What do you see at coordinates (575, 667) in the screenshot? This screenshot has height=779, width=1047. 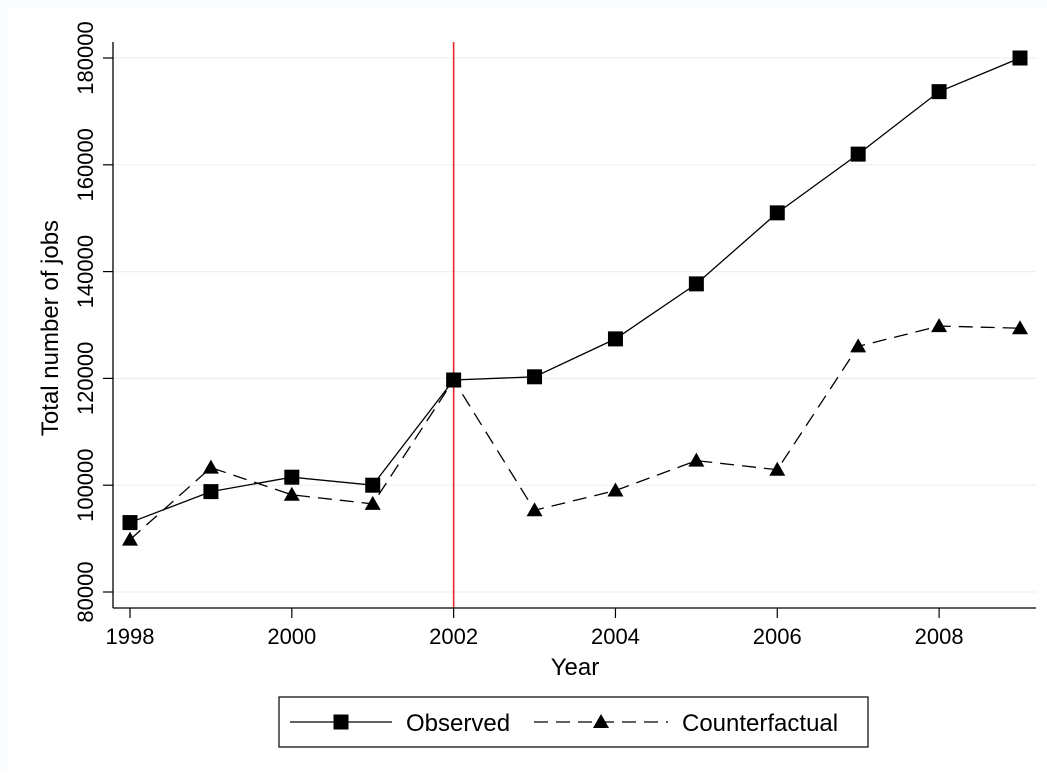 I see `x-axis-label: Year` at bounding box center [575, 667].